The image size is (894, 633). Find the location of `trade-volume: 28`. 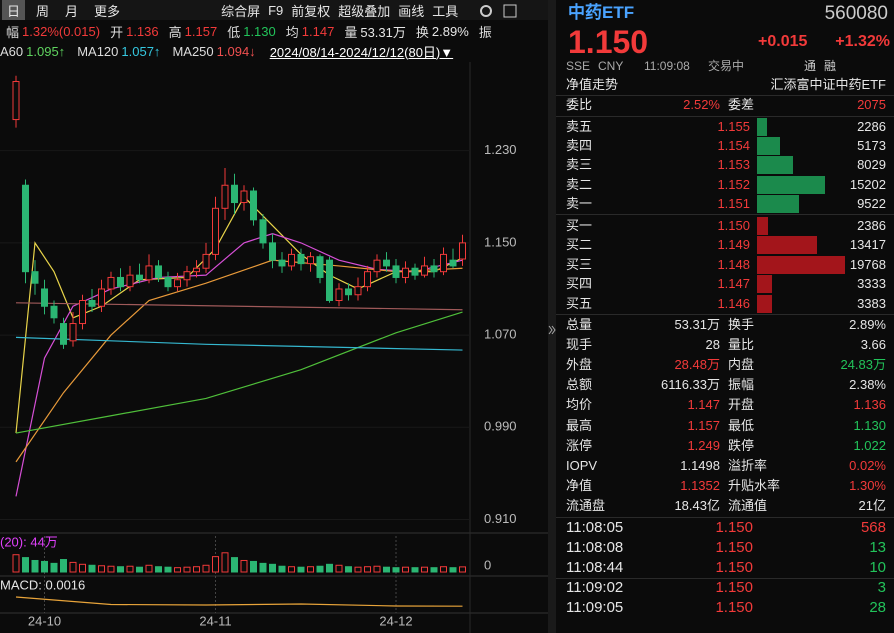

trade-volume: 28 is located at coordinates (877, 607).